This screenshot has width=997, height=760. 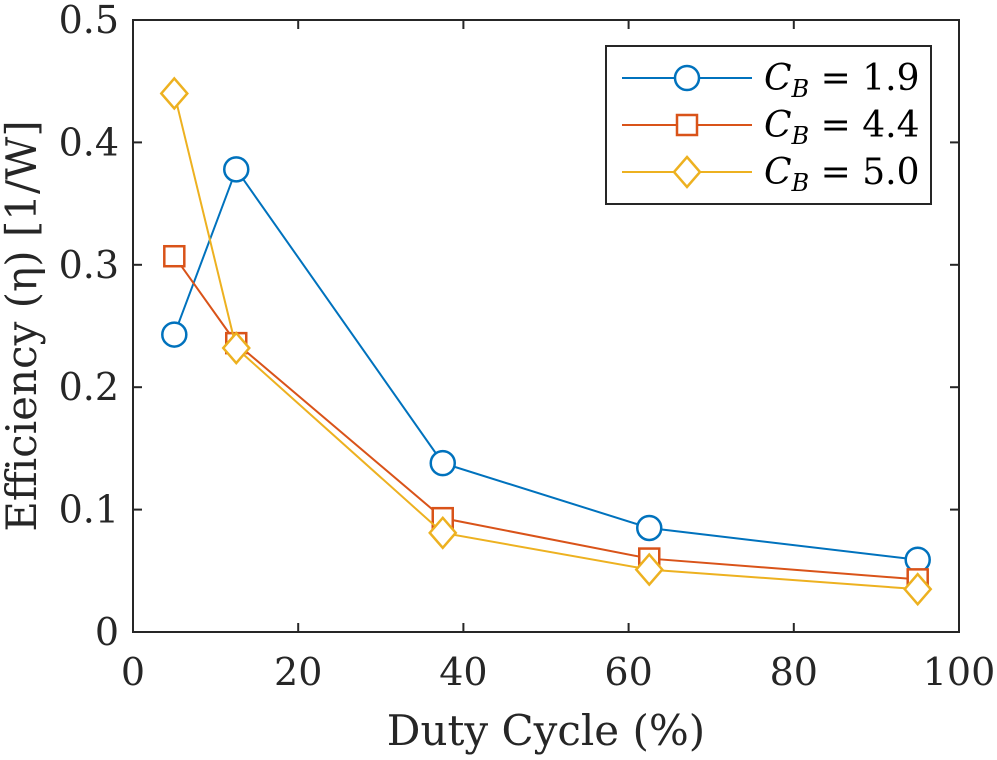 What do you see at coordinates (89, 265) in the screenshot?
I see `y-tick-label: 0.3` at bounding box center [89, 265].